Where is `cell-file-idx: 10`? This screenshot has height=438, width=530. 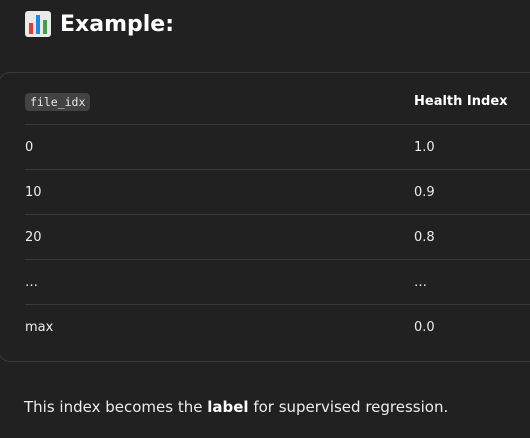
cell-file-idx: 10 is located at coordinates (33, 192).